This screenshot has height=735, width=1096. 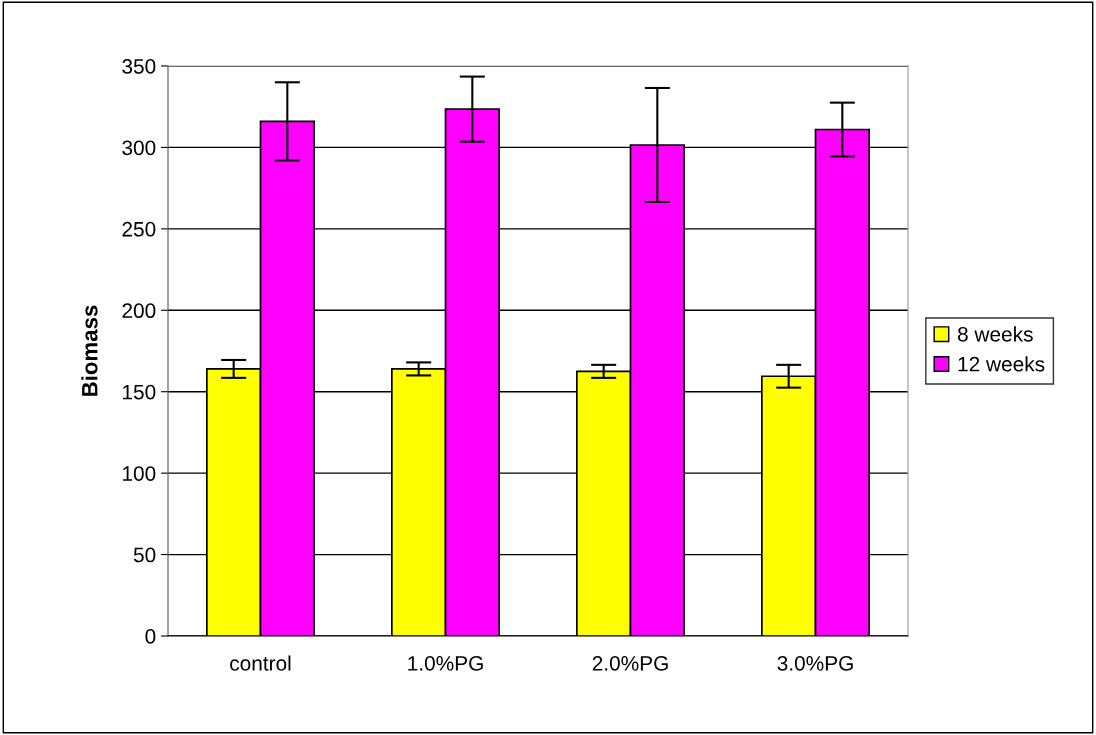 What do you see at coordinates (139, 473) in the screenshot?
I see `y-tick-label: 100` at bounding box center [139, 473].